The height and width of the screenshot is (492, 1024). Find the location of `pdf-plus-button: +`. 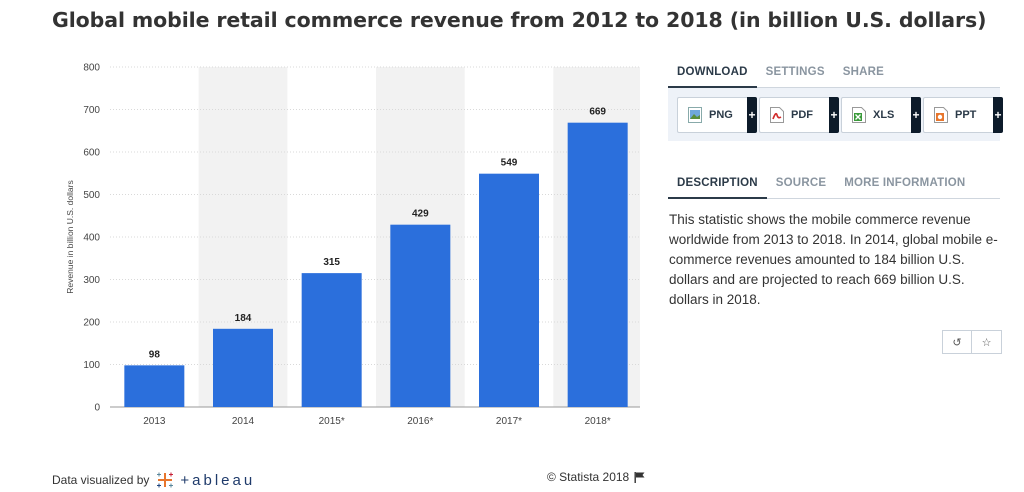

pdf-plus-button: + is located at coordinates (834, 114).